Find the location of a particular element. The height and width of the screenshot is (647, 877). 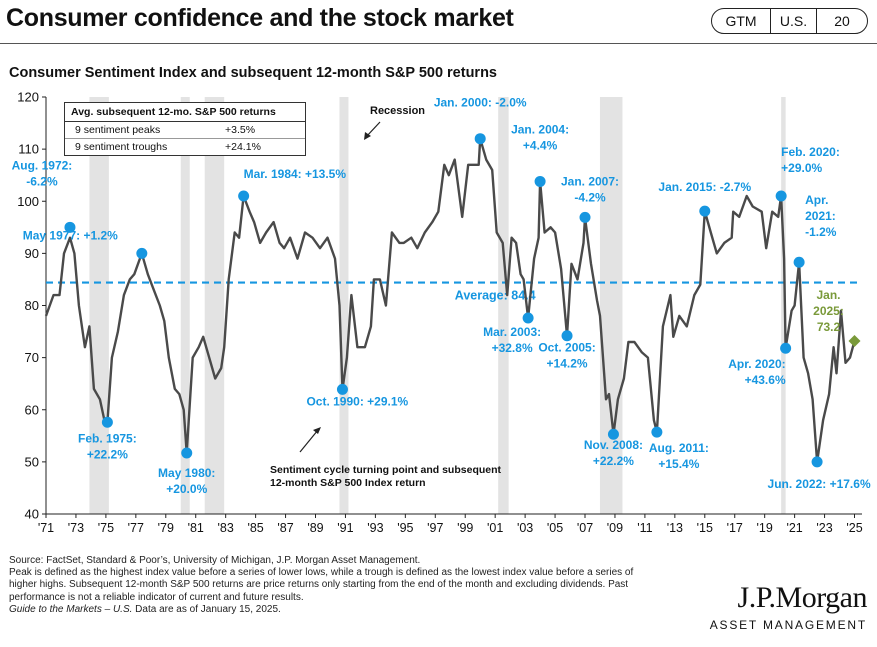

x-tick-label: '95 is located at coordinates (405, 528).